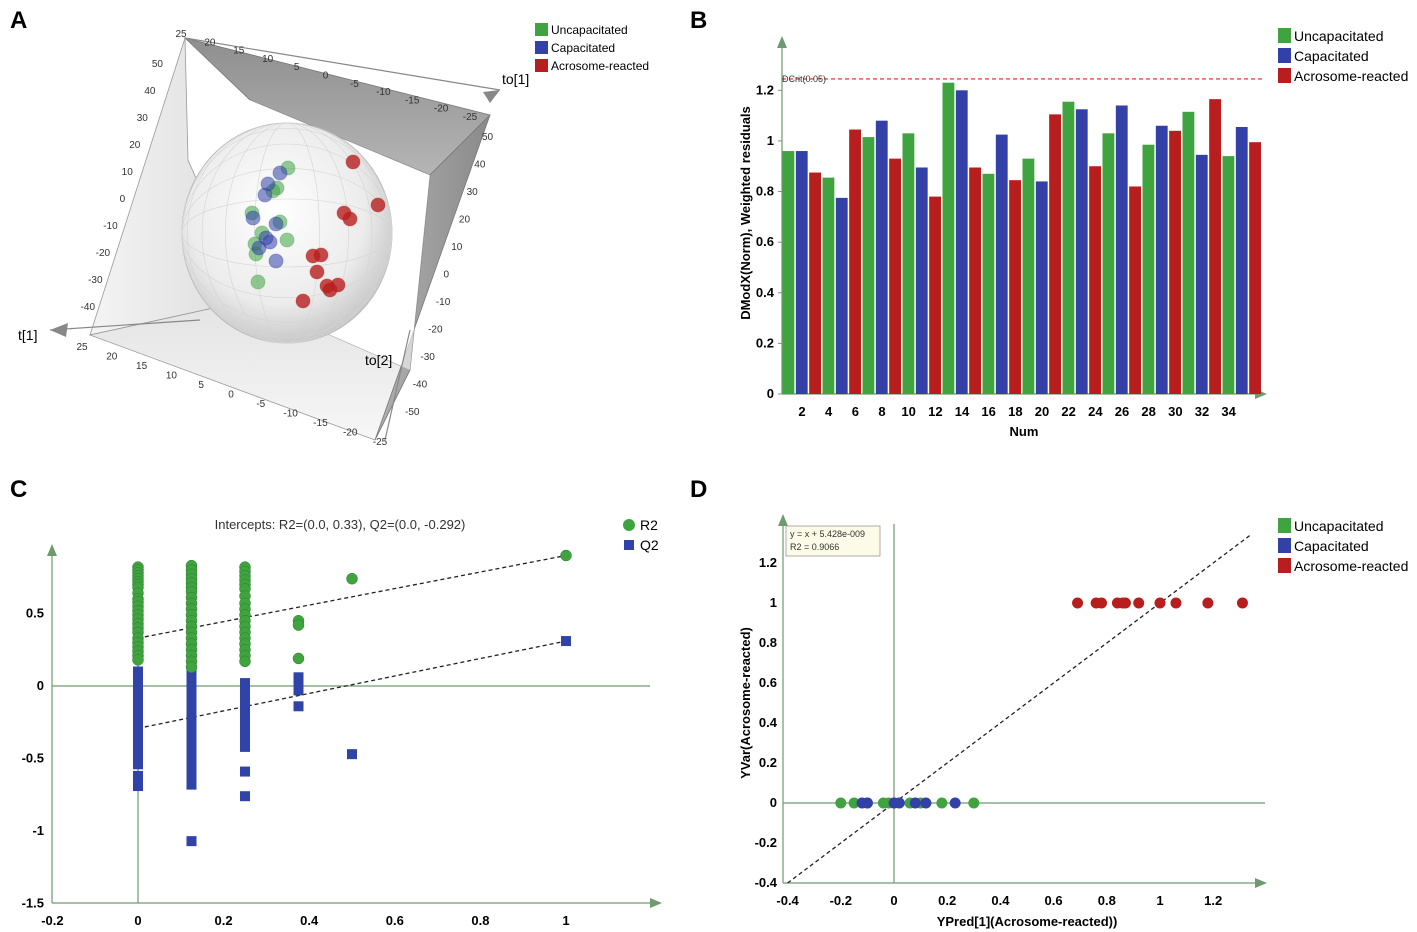 The width and height of the screenshot is (1417, 932). I want to click on panel-b-xlabel: Num, so click(1024, 431).